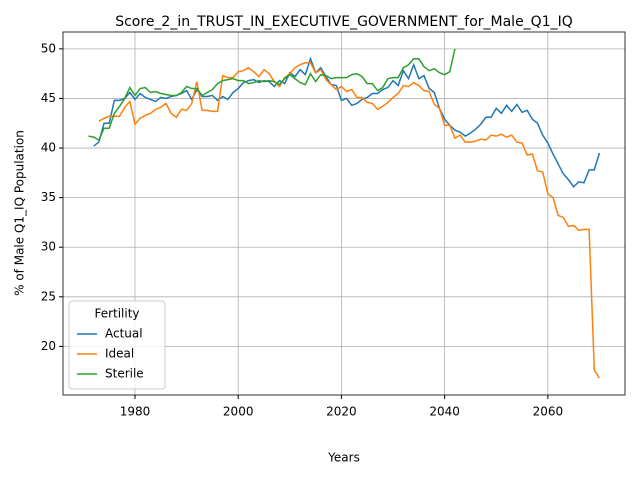 Image resolution: width=640 pixels, height=484 pixels. Describe the element at coordinates (48, 247) in the screenshot. I see `y-tick-label: 30` at that location.